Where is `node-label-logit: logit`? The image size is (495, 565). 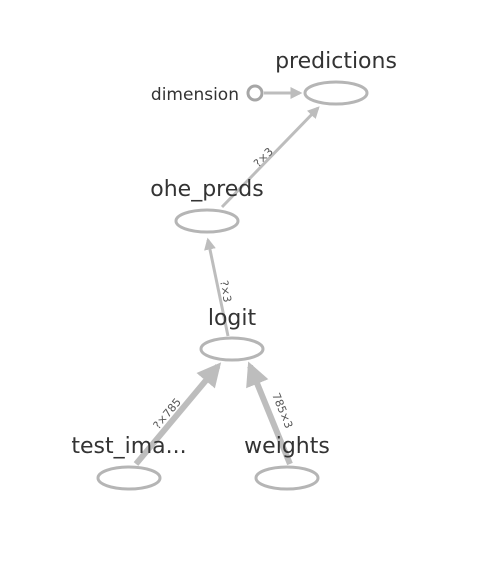
node-label-logit: logit is located at coordinates (232, 318).